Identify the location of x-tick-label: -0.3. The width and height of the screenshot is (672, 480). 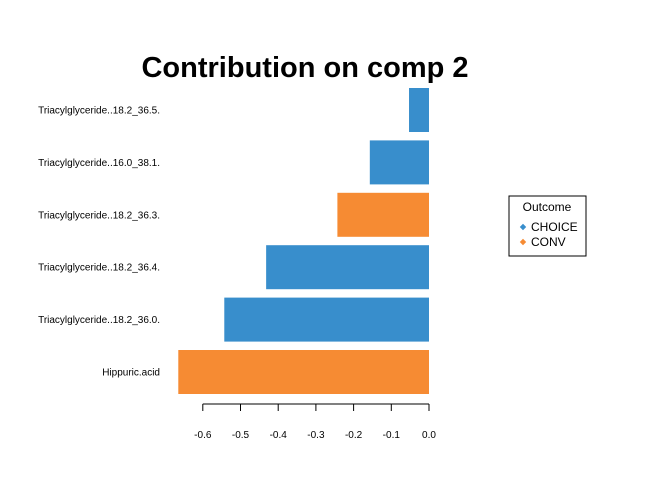
(316, 435).